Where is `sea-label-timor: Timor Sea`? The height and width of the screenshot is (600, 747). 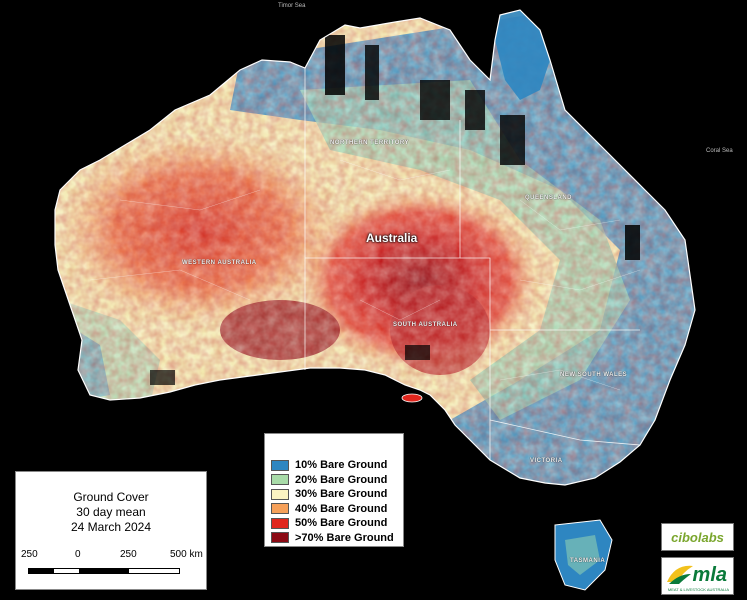
sea-label-timor: Timor Sea is located at coordinates (292, 6).